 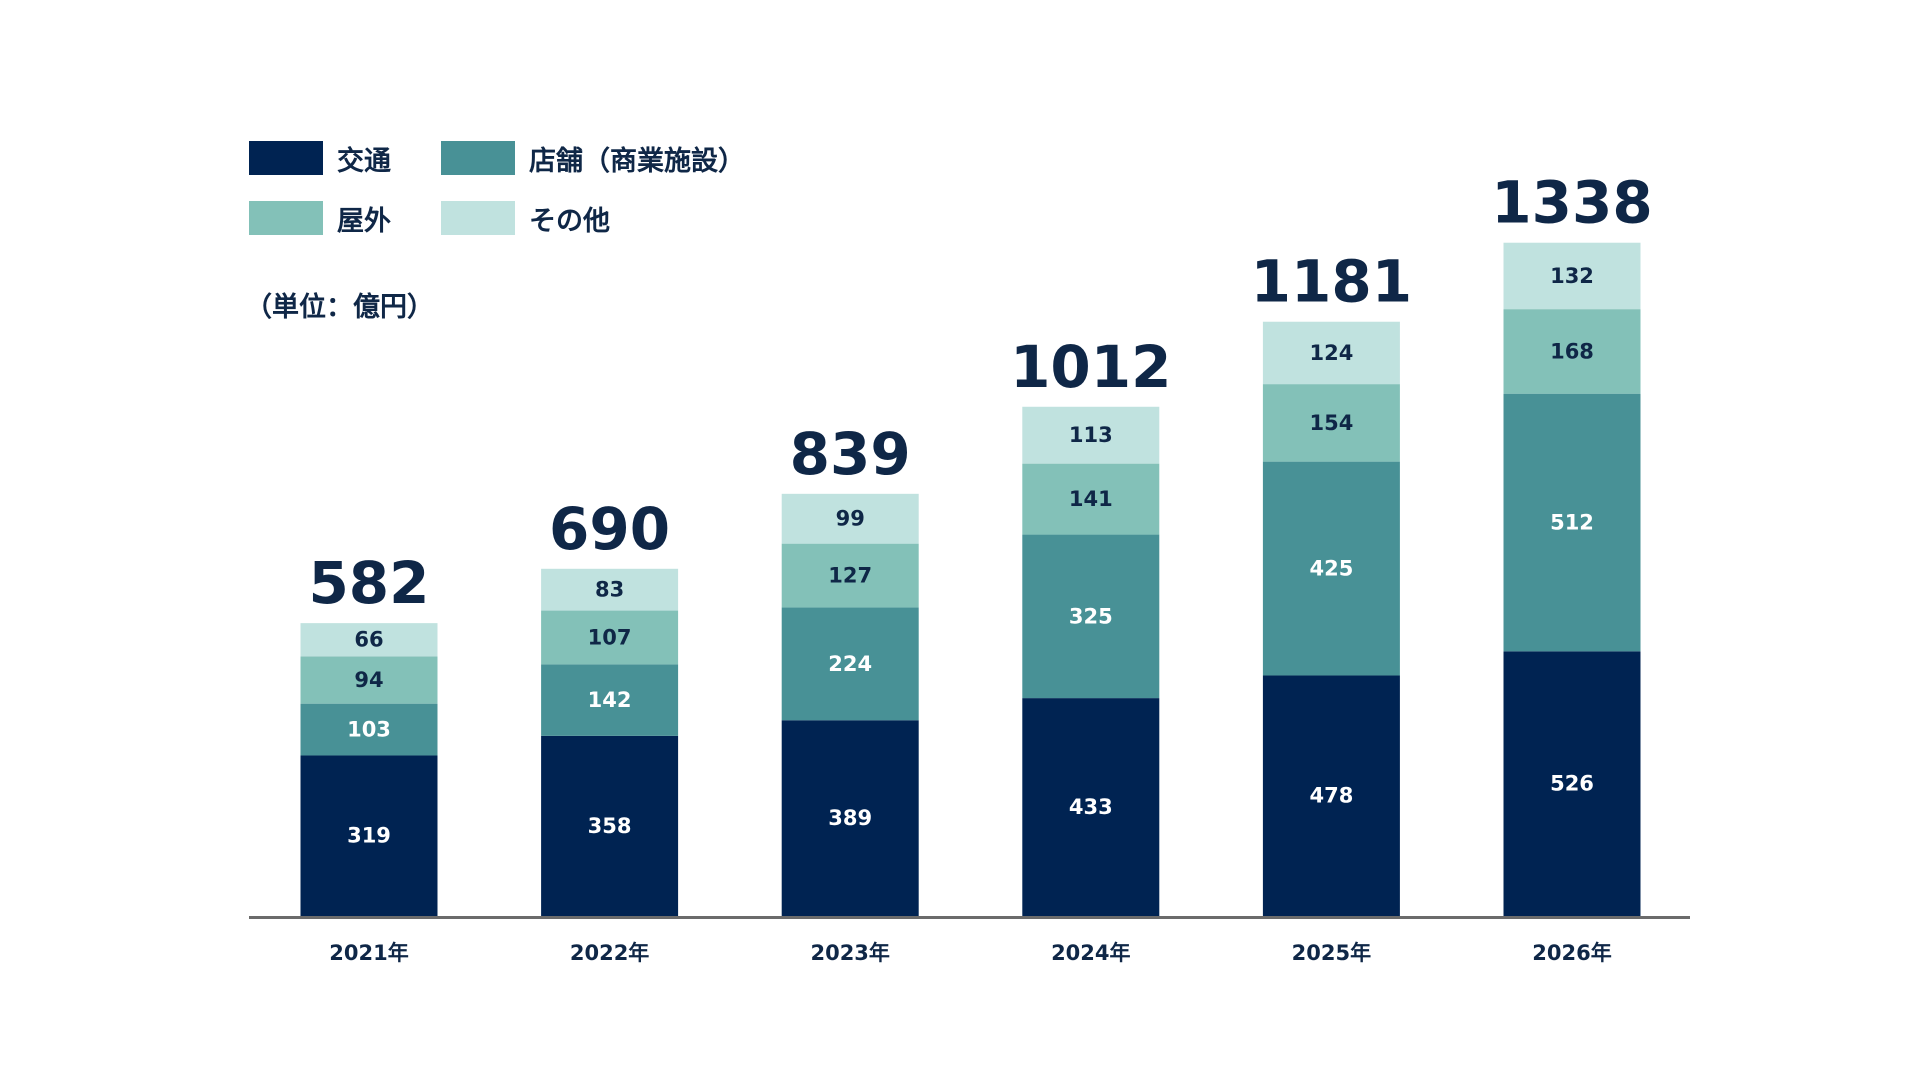 What do you see at coordinates (1331, 953) in the screenshot?
I see `x-tick-label: 2025年` at bounding box center [1331, 953].